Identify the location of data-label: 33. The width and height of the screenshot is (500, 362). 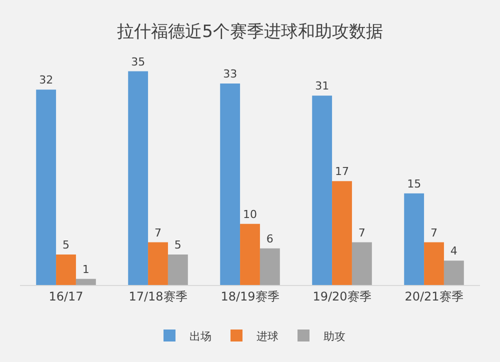
(230, 73).